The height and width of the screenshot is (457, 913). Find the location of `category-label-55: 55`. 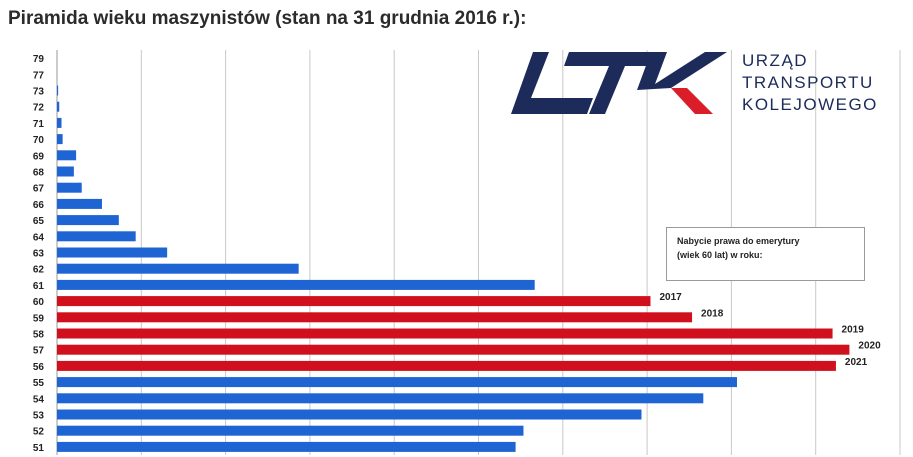

category-label-55: 55 is located at coordinates (39, 383).